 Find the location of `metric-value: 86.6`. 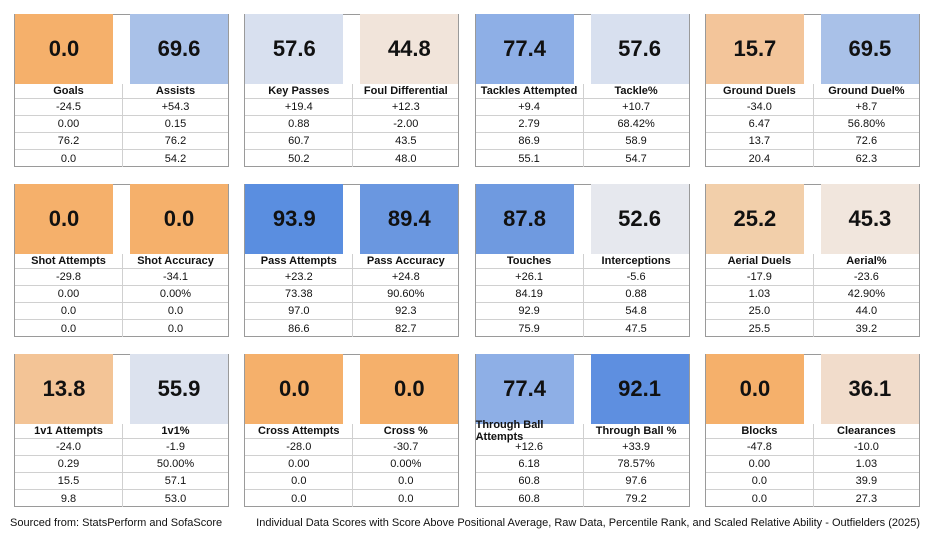

metric-value: 86.6 is located at coordinates (299, 328).